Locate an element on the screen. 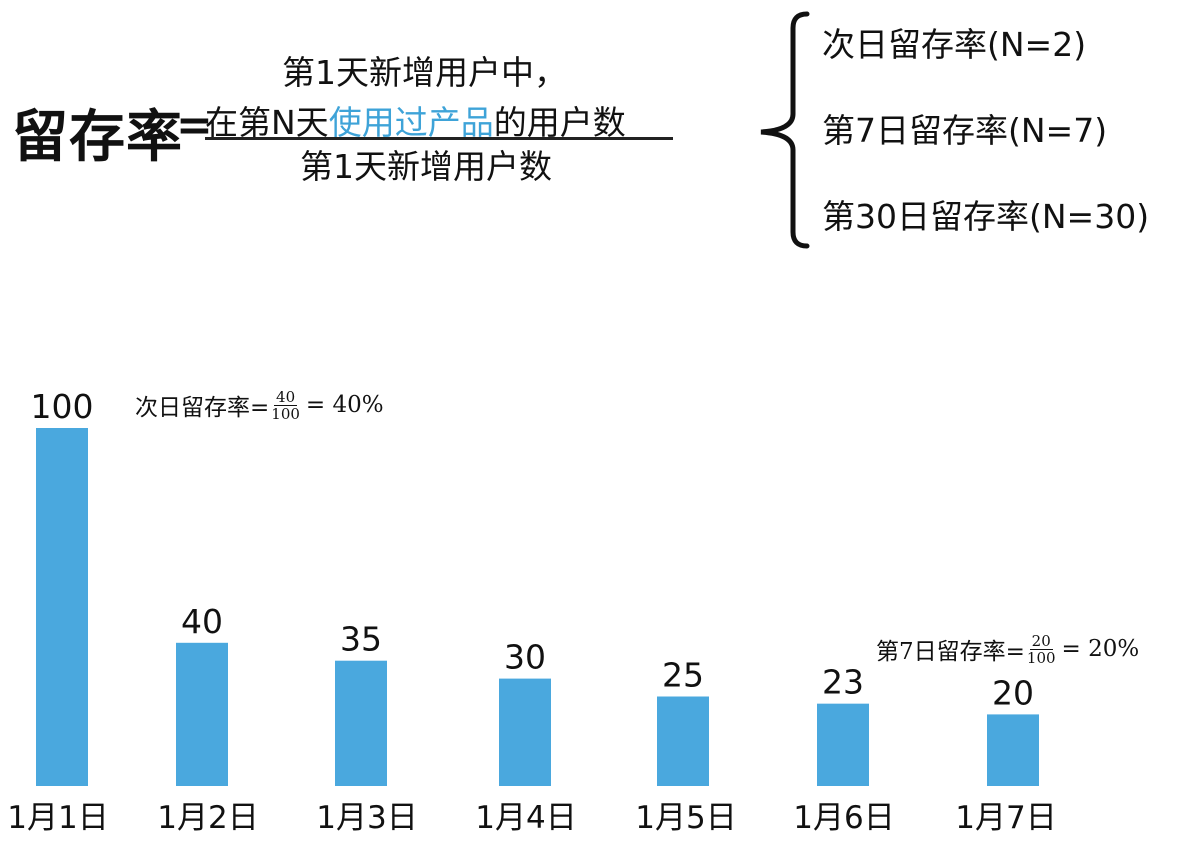  x-tick-label: 1月6日 is located at coordinates (843, 818).